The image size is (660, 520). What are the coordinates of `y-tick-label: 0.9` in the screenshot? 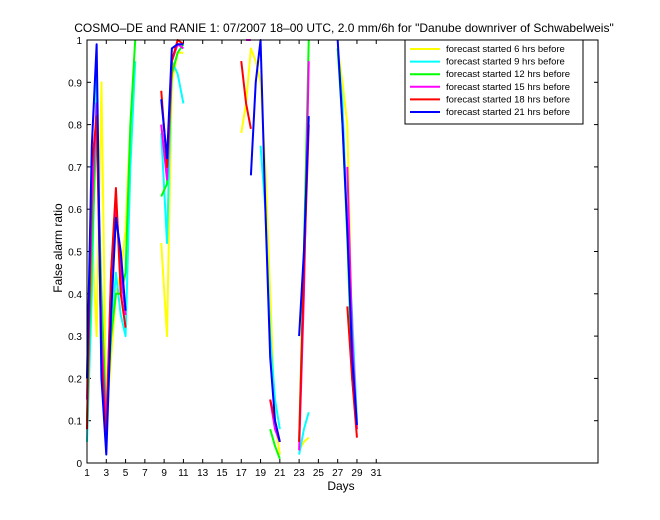 It's located at (75, 83).